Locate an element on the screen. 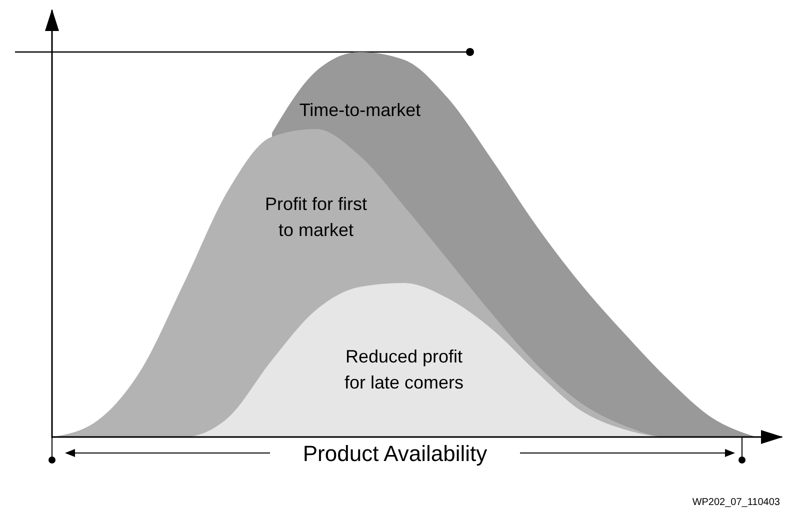 Image resolution: width=793 pixels, height=523 pixels. series-label: Profit for first to market is located at coordinates (316, 217).